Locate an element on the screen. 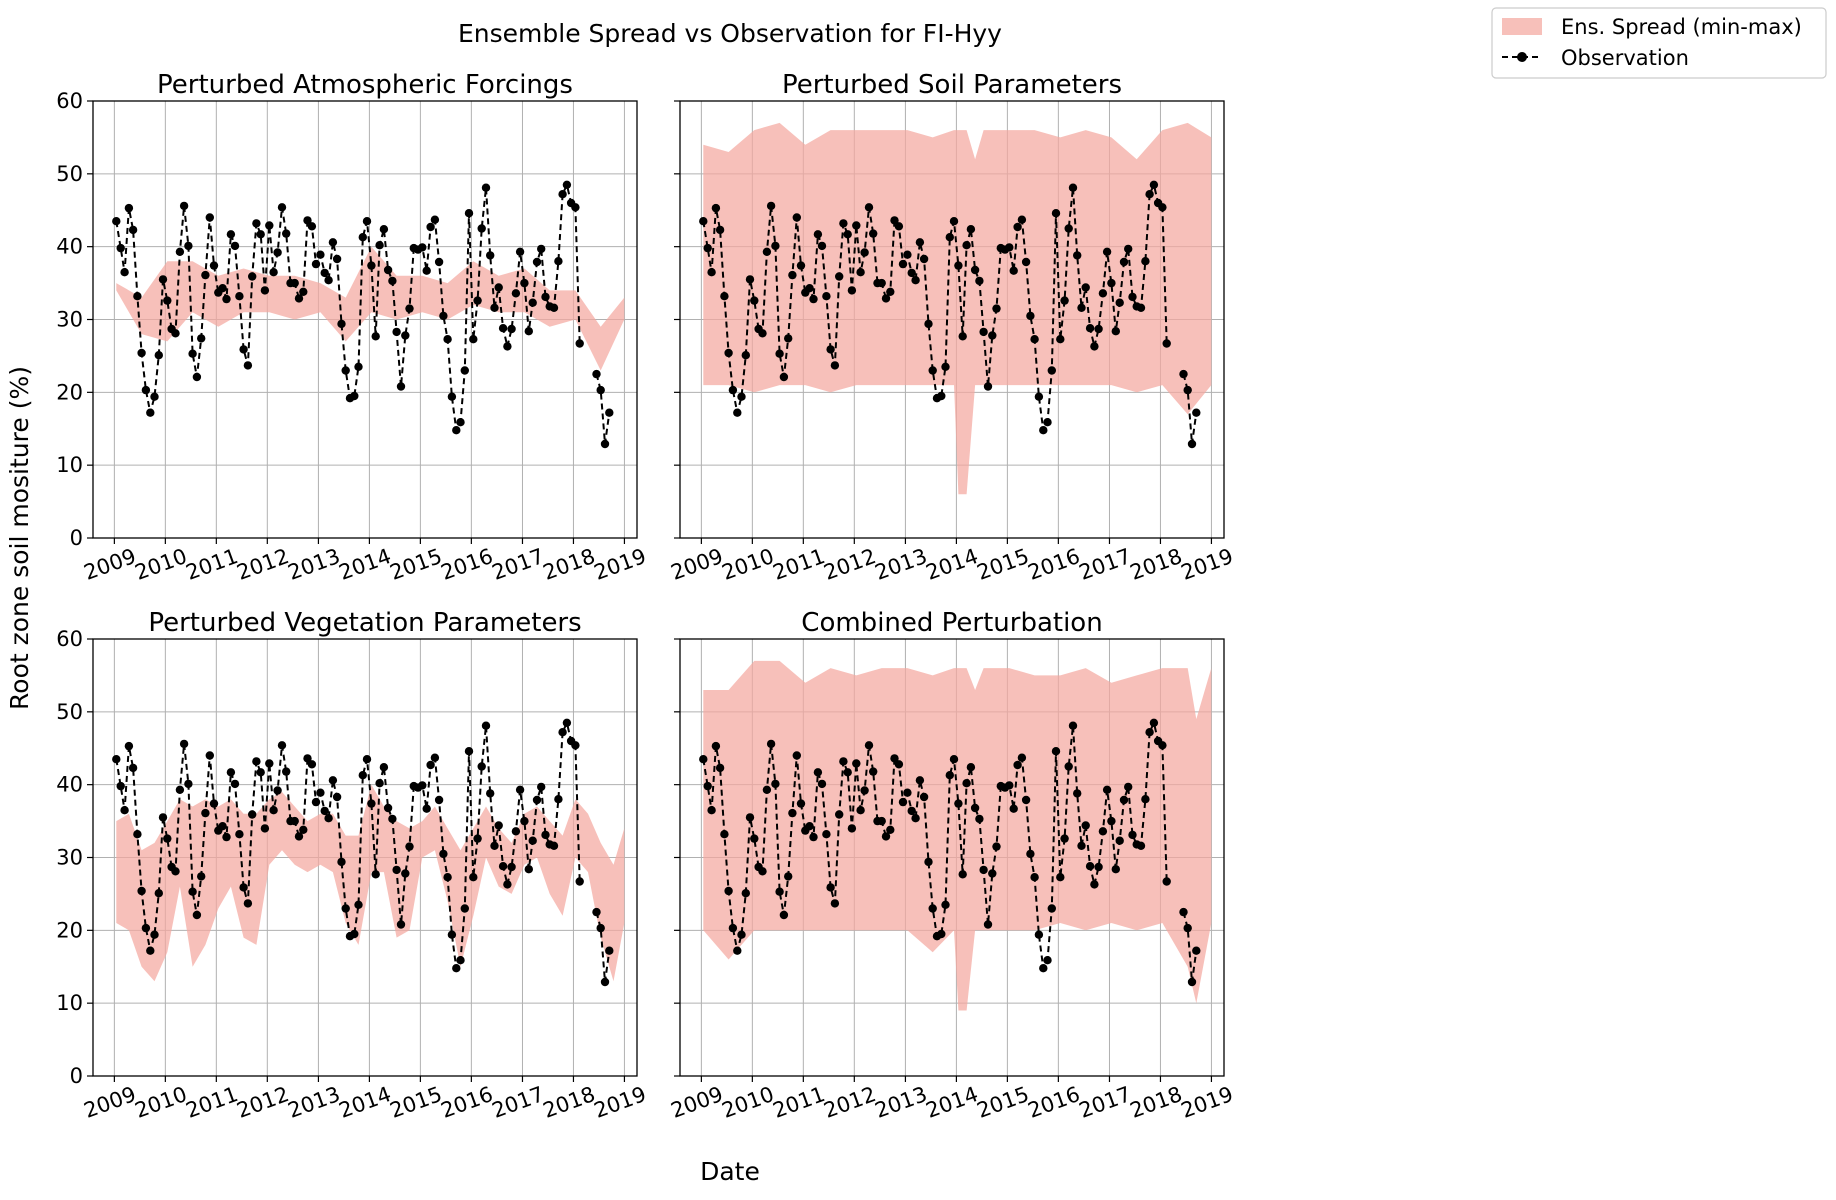 The image size is (1836, 1200). y-tick-label: 10 is located at coordinates (69, 1003).